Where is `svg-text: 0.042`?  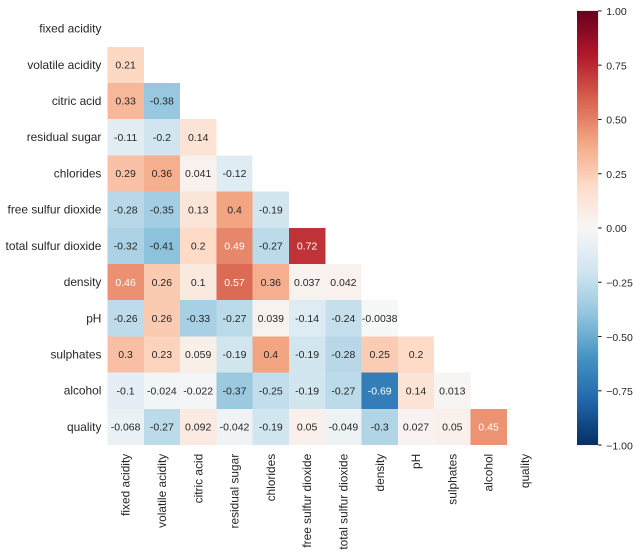
svg-text: 0.042 is located at coordinates (343, 283).